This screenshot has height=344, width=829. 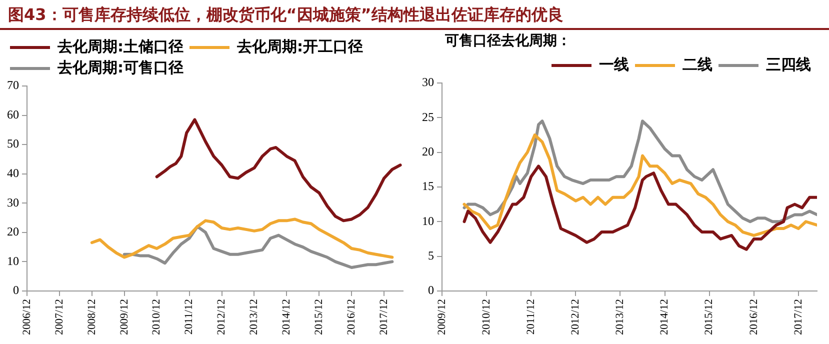 What do you see at coordinates (26, 317) in the screenshot?
I see `x-tick-label: 2006/12` at bounding box center [26, 317].